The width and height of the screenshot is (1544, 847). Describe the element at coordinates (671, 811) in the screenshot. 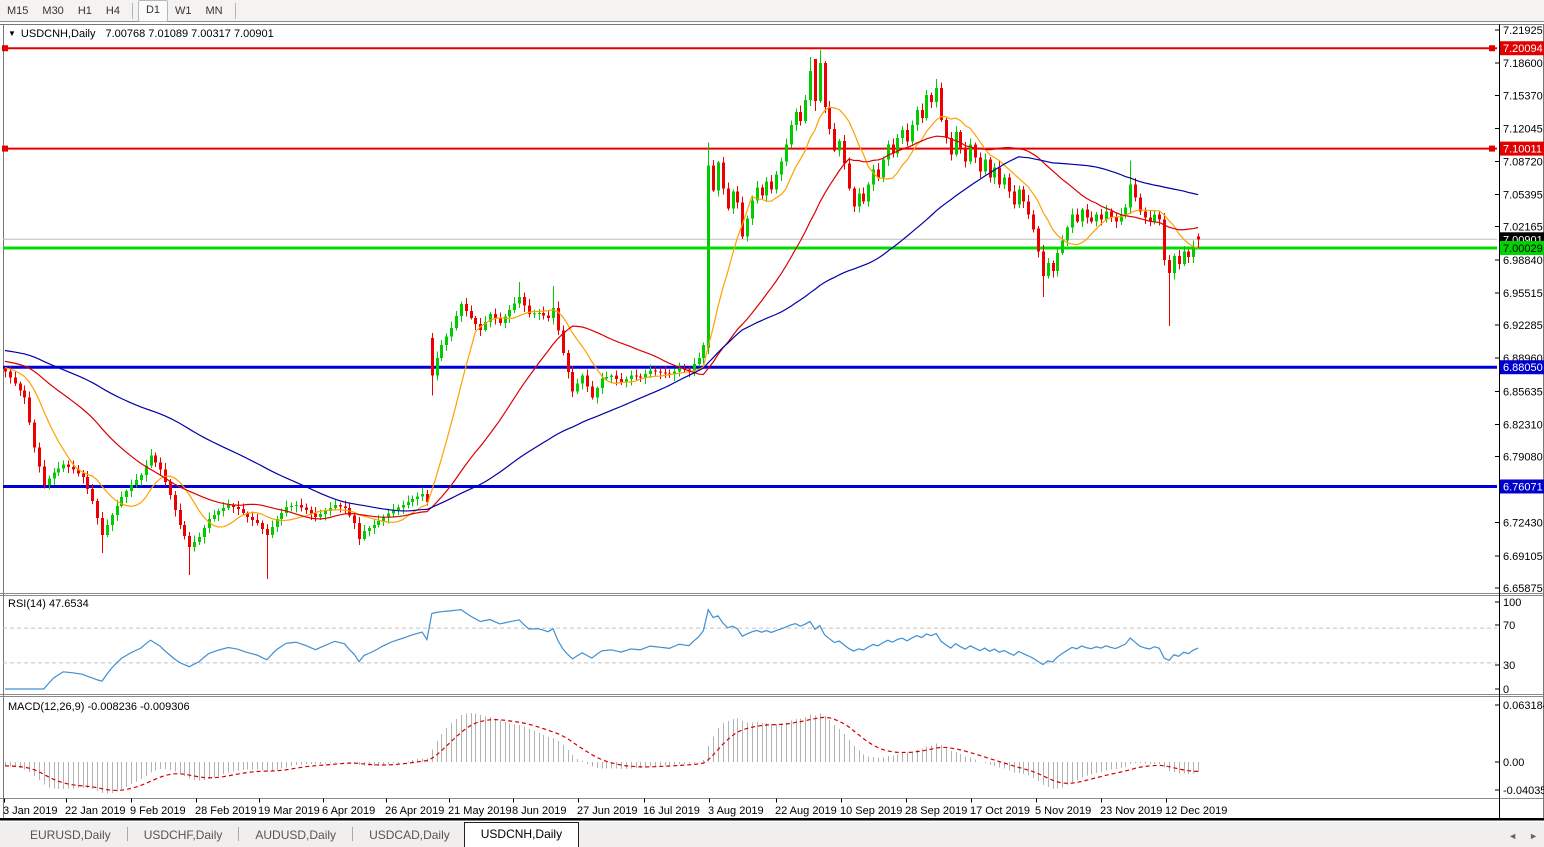

I see `time-axis-label: 16 Jul 2019` at that location.